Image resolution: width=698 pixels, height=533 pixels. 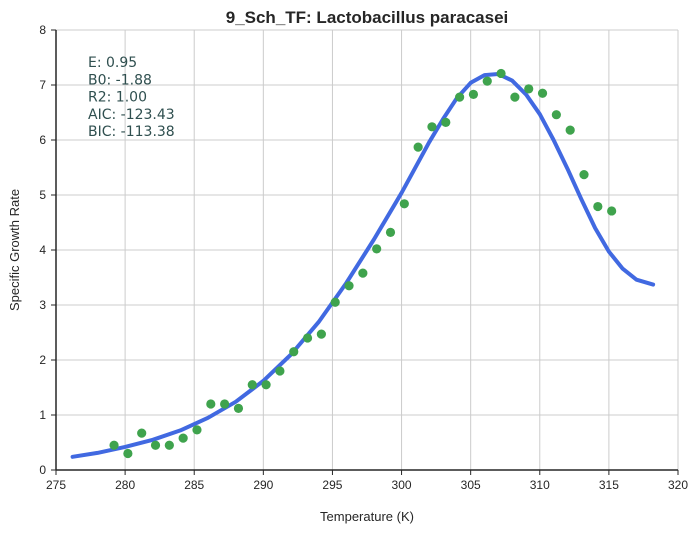 What do you see at coordinates (609, 485) in the screenshot?
I see `x-tick-label: 315` at bounding box center [609, 485].